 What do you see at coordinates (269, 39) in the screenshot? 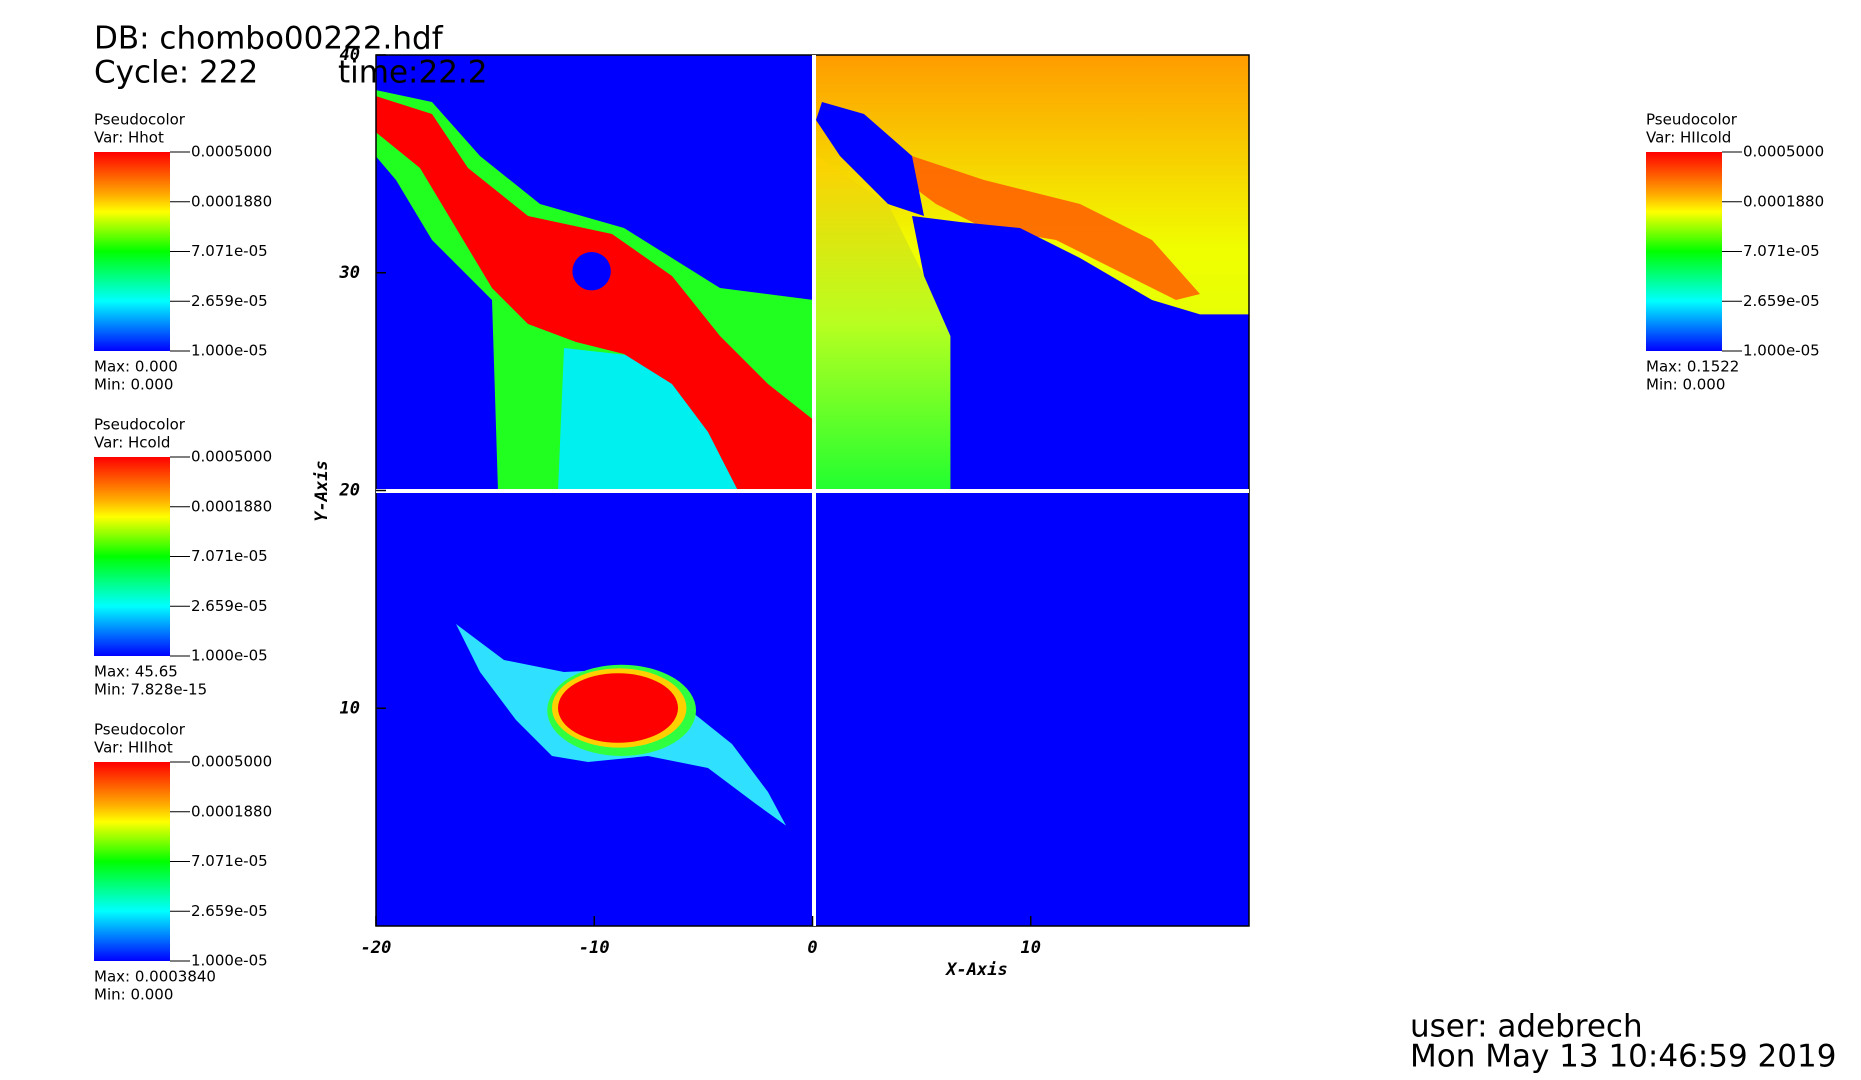
I see `db-label: DB: chombo00222.hdf` at bounding box center [269, 39].